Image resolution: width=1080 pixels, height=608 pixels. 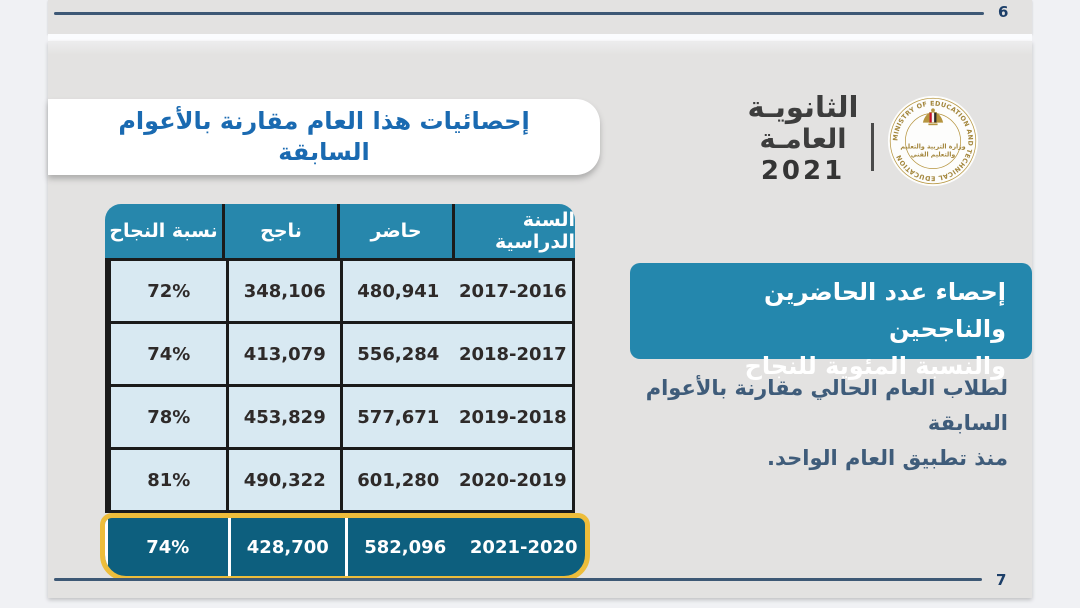 What do you see at coordinates (397, 231) in the screenshot?
I see `header-attended: حاضر` at bounding box center [397, 231].